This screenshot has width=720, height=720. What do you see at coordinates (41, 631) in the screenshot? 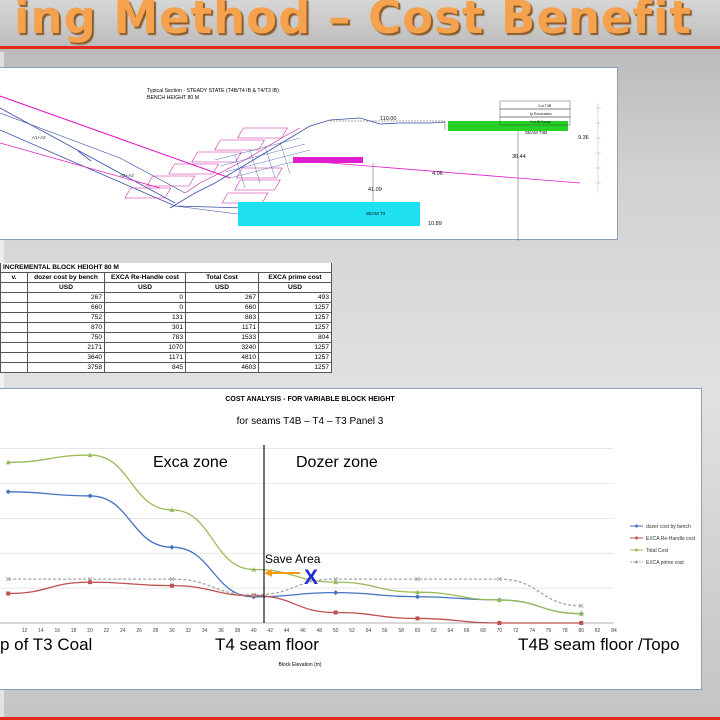
I see `x-tick-label: 14` at bounding box center [41, 631].